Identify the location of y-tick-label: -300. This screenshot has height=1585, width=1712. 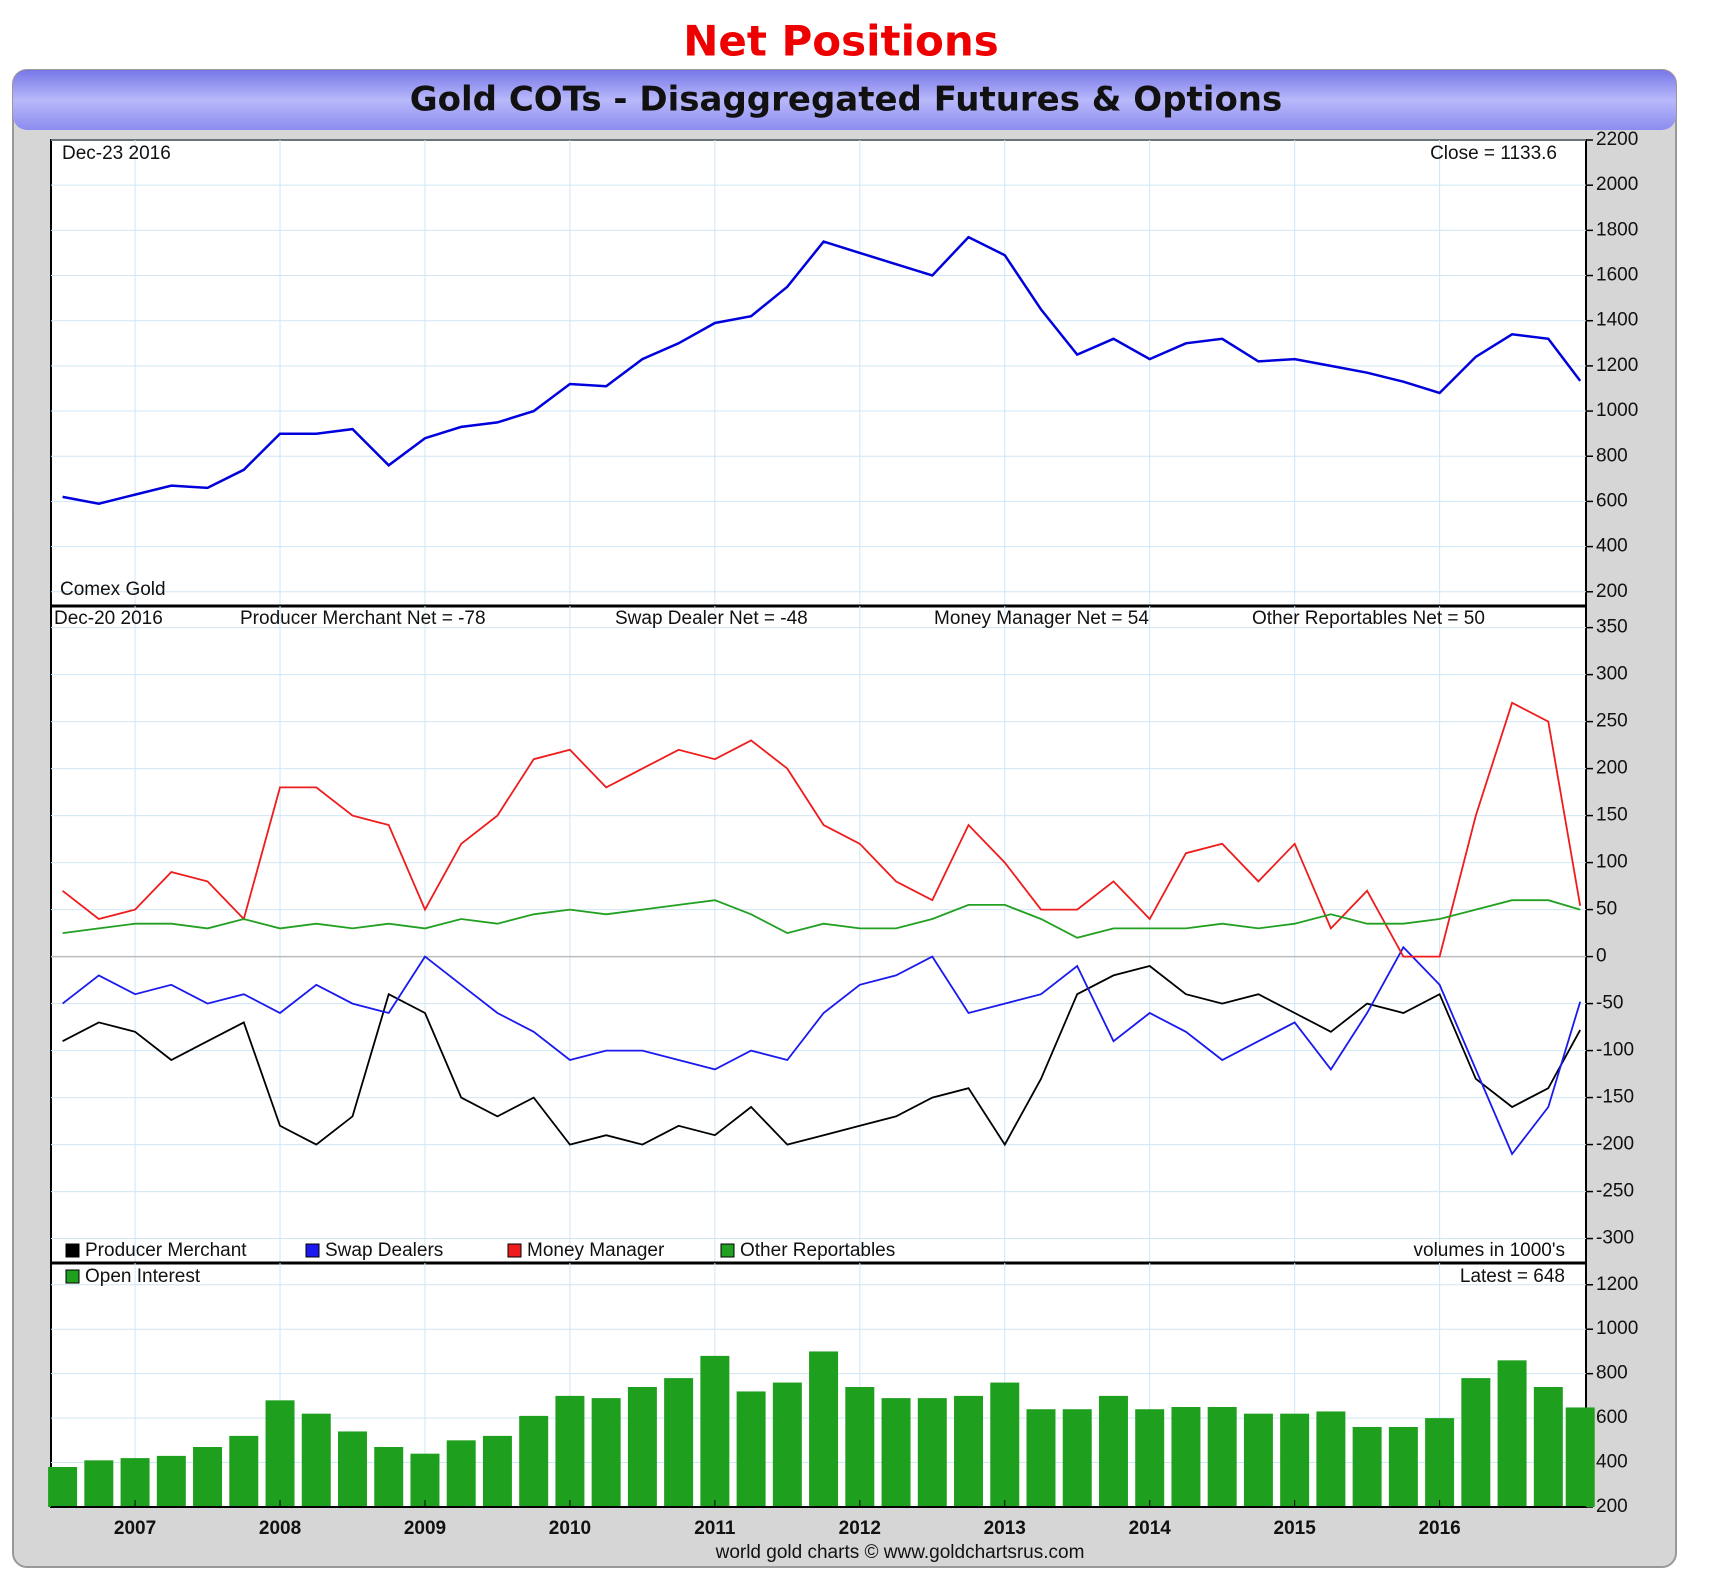
(1615, 1238).